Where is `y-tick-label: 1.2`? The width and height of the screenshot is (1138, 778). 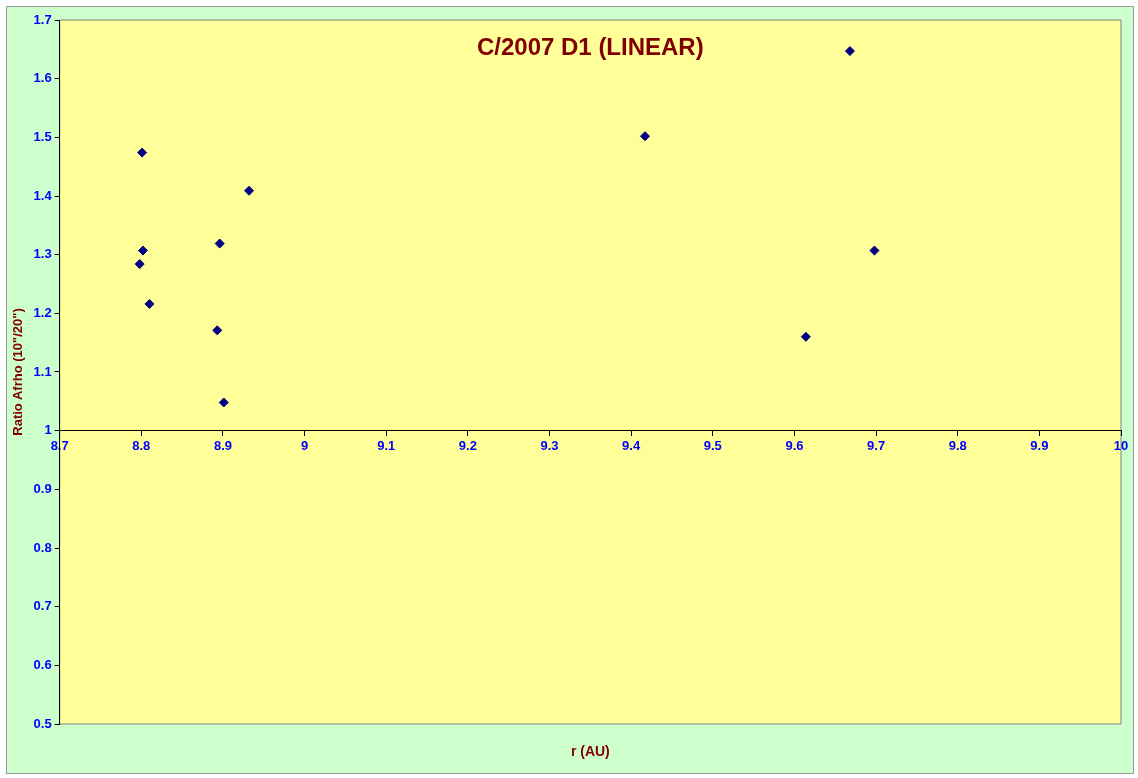 y-tick-label: 1.2 is located at coordinates (42, 312).